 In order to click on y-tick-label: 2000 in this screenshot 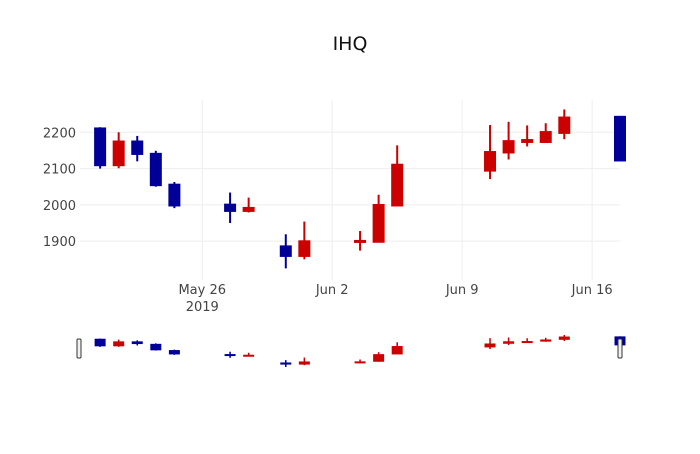, I will do `click(59, 206)`.